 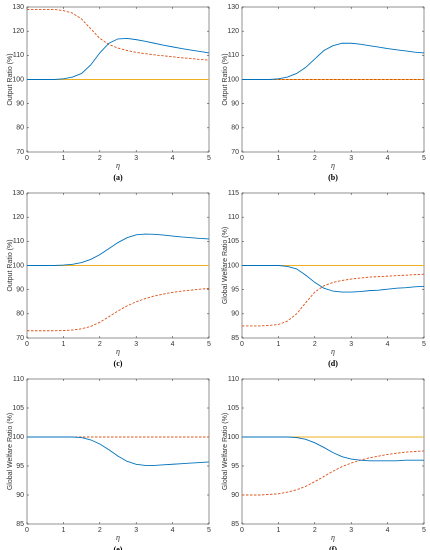 I want to click on caption: (e), so click(x=118, y=547).